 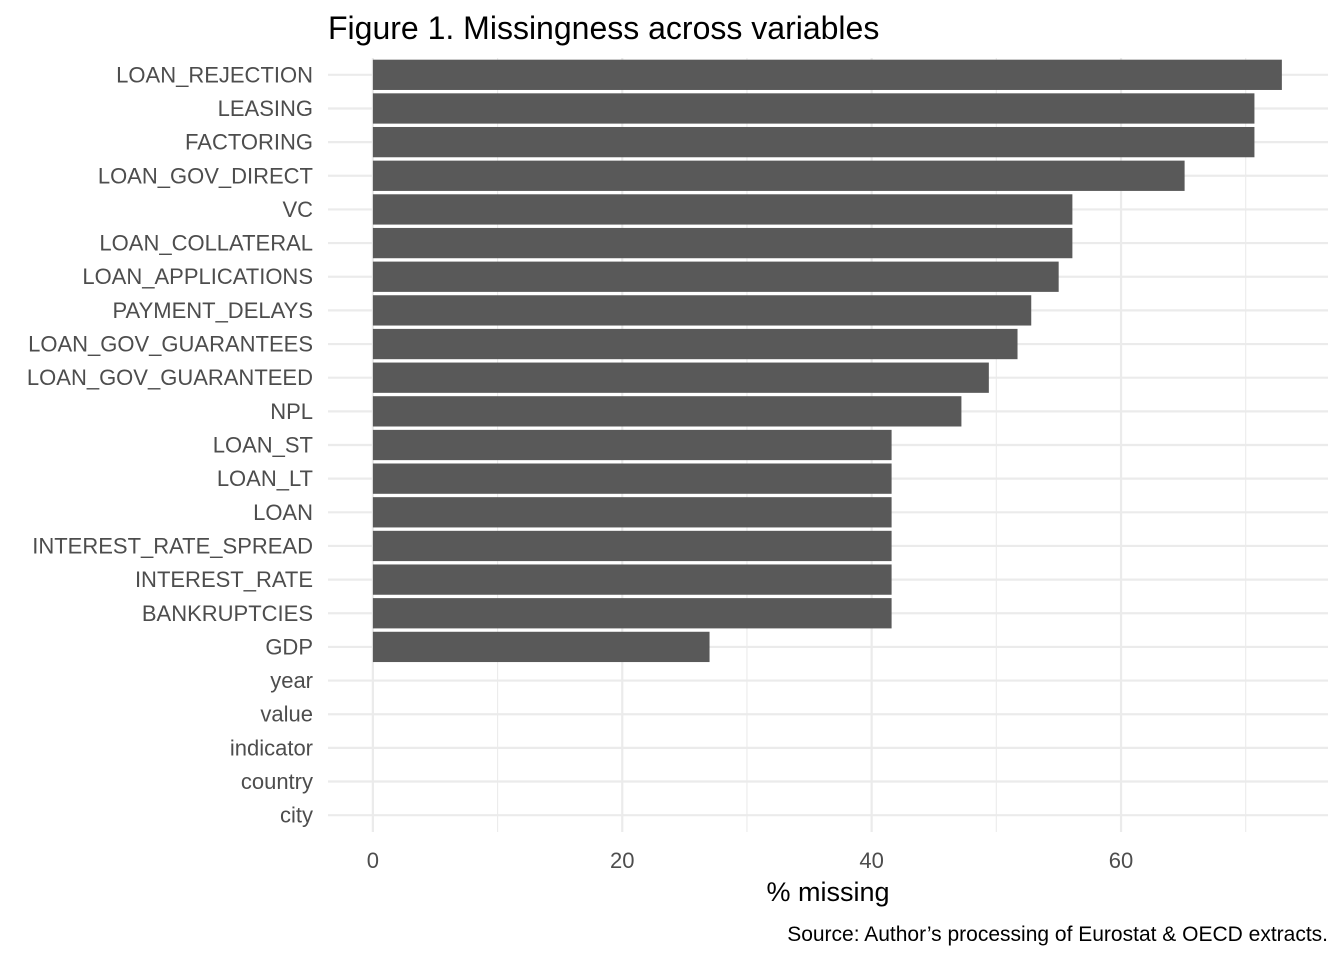 What do you see at coordinates (813, 108) in the screenshot?
I see `bar-leasing` at bounding box center [813, 108].